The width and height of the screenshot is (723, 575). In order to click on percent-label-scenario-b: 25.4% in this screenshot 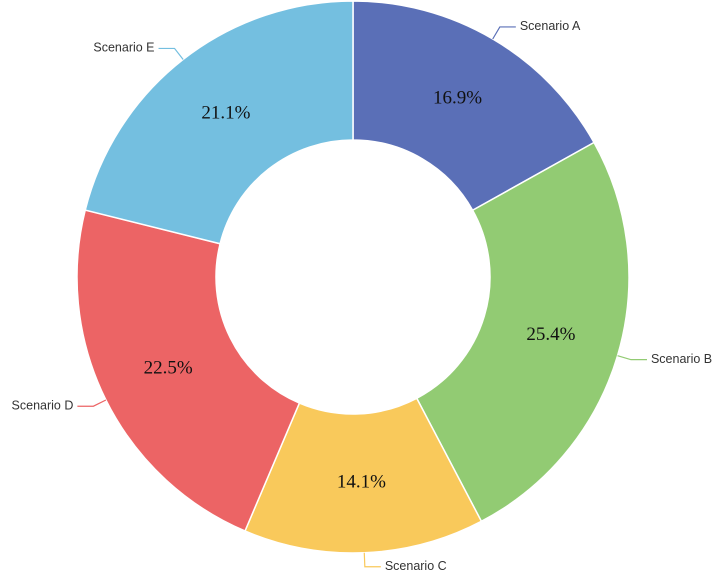, I will do `click(550, 334)`.